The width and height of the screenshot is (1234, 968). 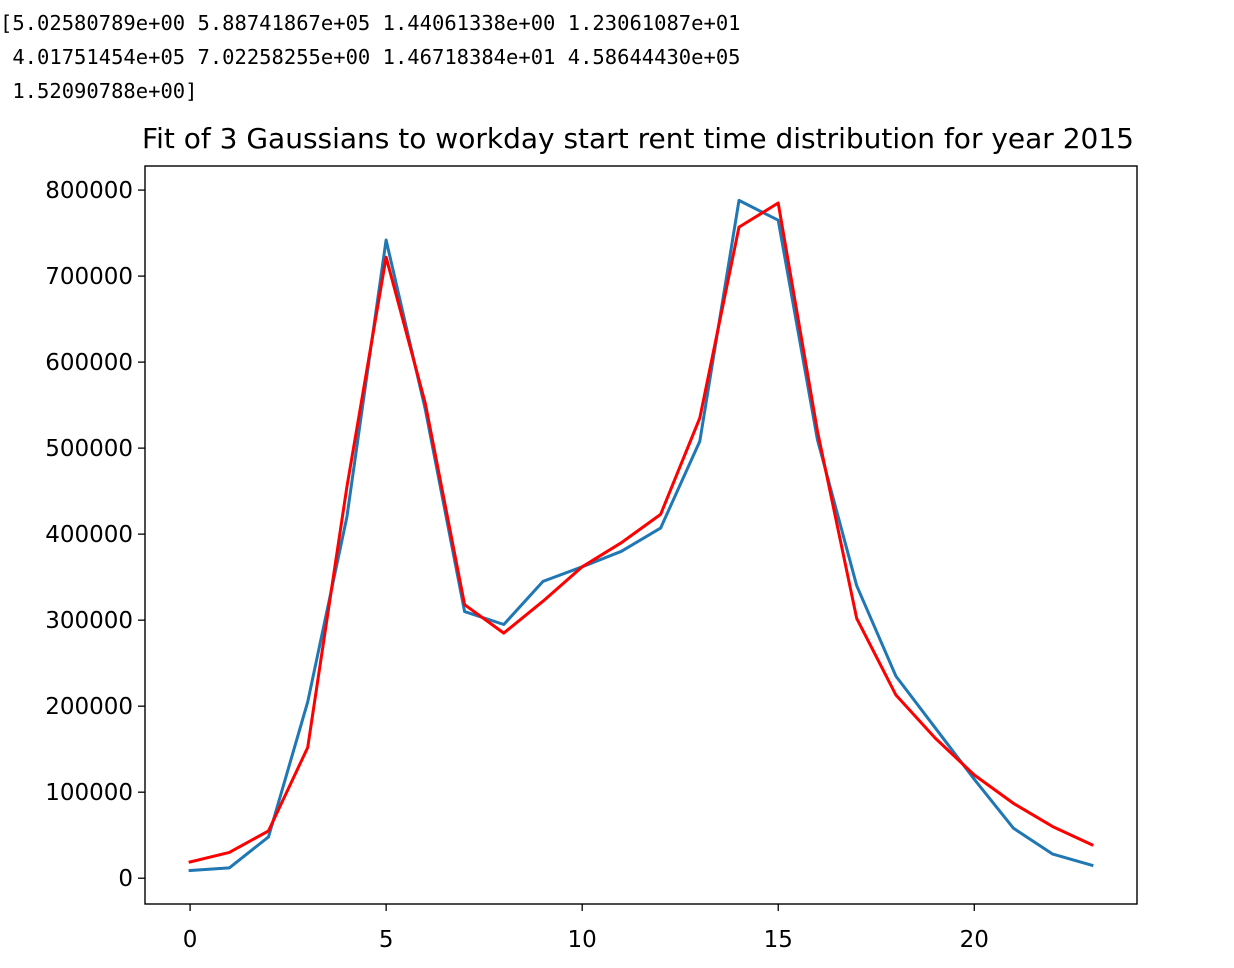 I want to click on y-tick-label: 200000, so click(x=89, y=707).